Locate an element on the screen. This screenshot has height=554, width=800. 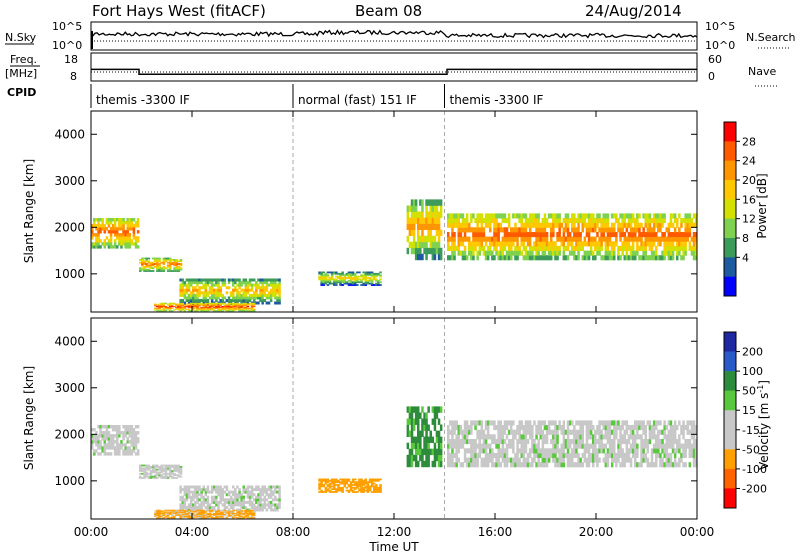
velocity-colorbar-frame is located at coordinates (730, 420).